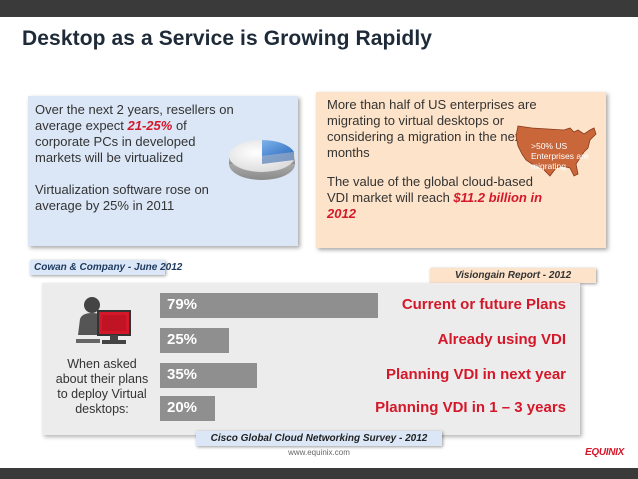 Image resolution: width=638 pixels, height=479 pixels. Describe the element at coordinates (182, 374) in the screenshot. I see `survey-bar-percent: 35%` at that location.